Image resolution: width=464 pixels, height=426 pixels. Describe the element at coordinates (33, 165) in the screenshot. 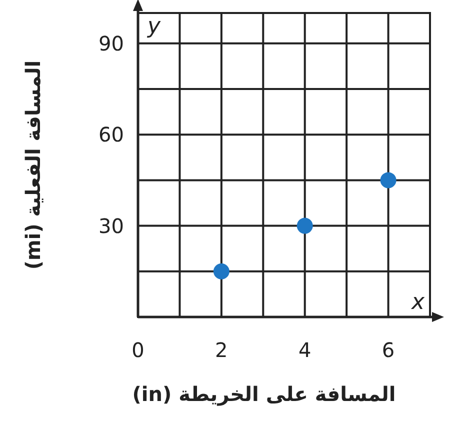

I see `y-axis-title: المسافة الفعلية (mi)` at that location.